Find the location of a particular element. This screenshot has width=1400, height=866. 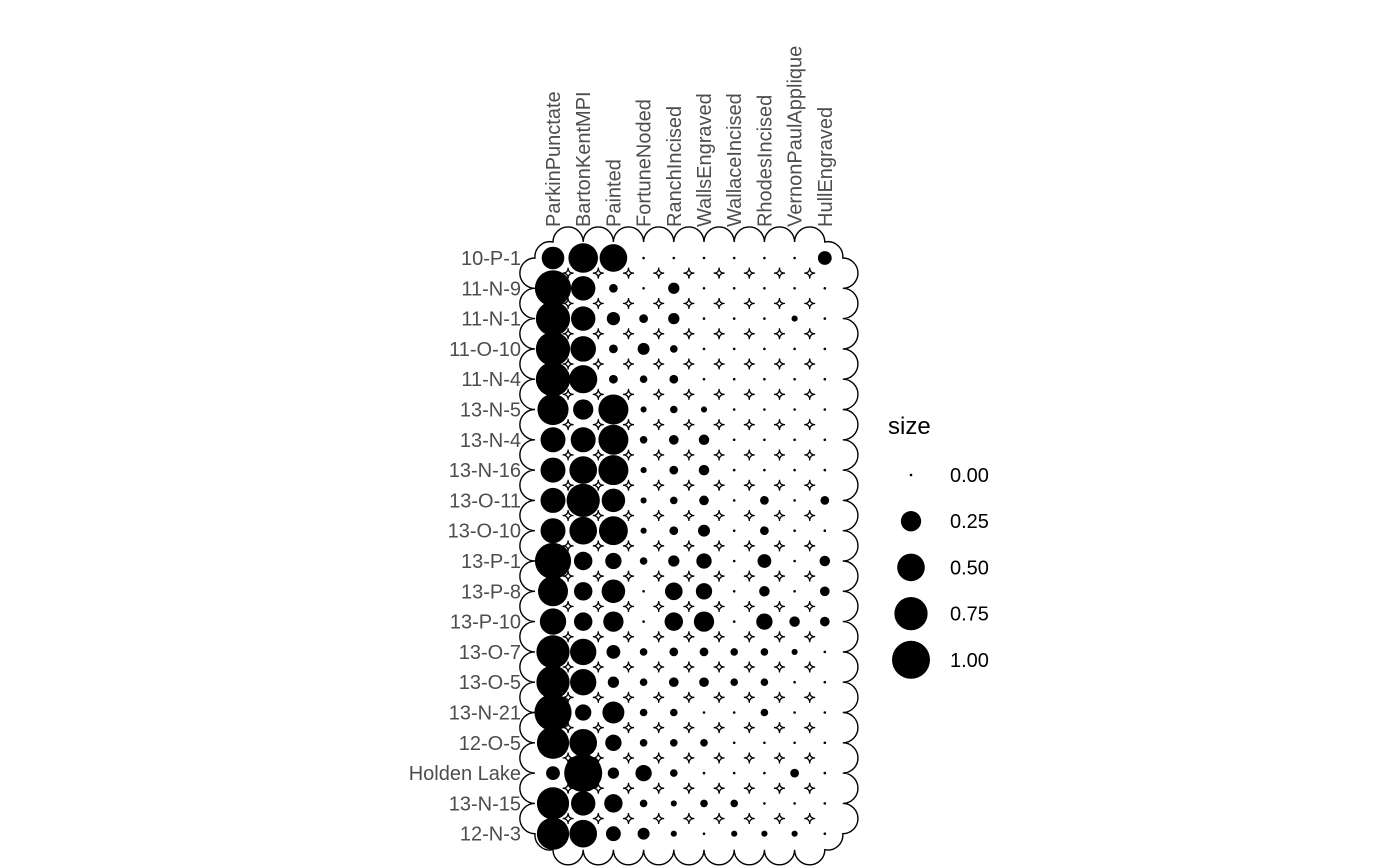

legend-label: 0.25 is located at coordinates (969, 522).